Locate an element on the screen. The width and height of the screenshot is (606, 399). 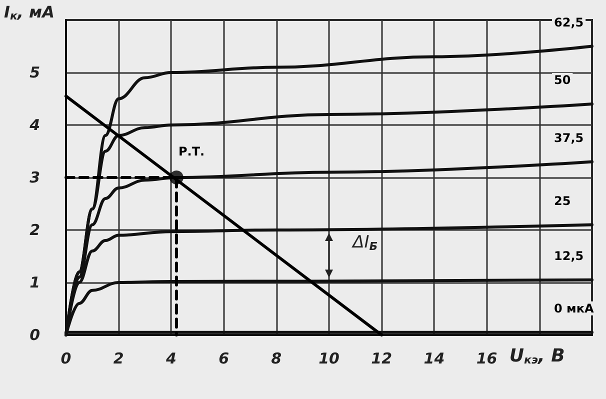
series-label: 62,5 is located at coordinates (569, 22).